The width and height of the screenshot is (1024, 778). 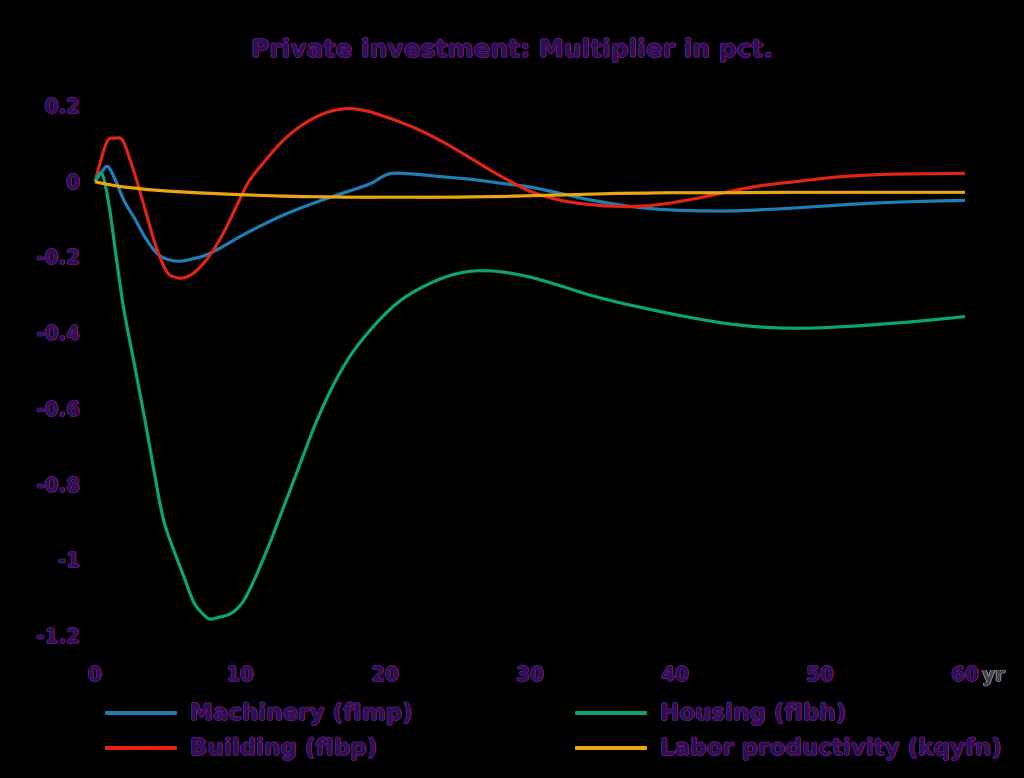 What do you see at coordinates (530, 674) in the screenshot?
I see `x-tick-label: 30` at bounding box center [530, 674].